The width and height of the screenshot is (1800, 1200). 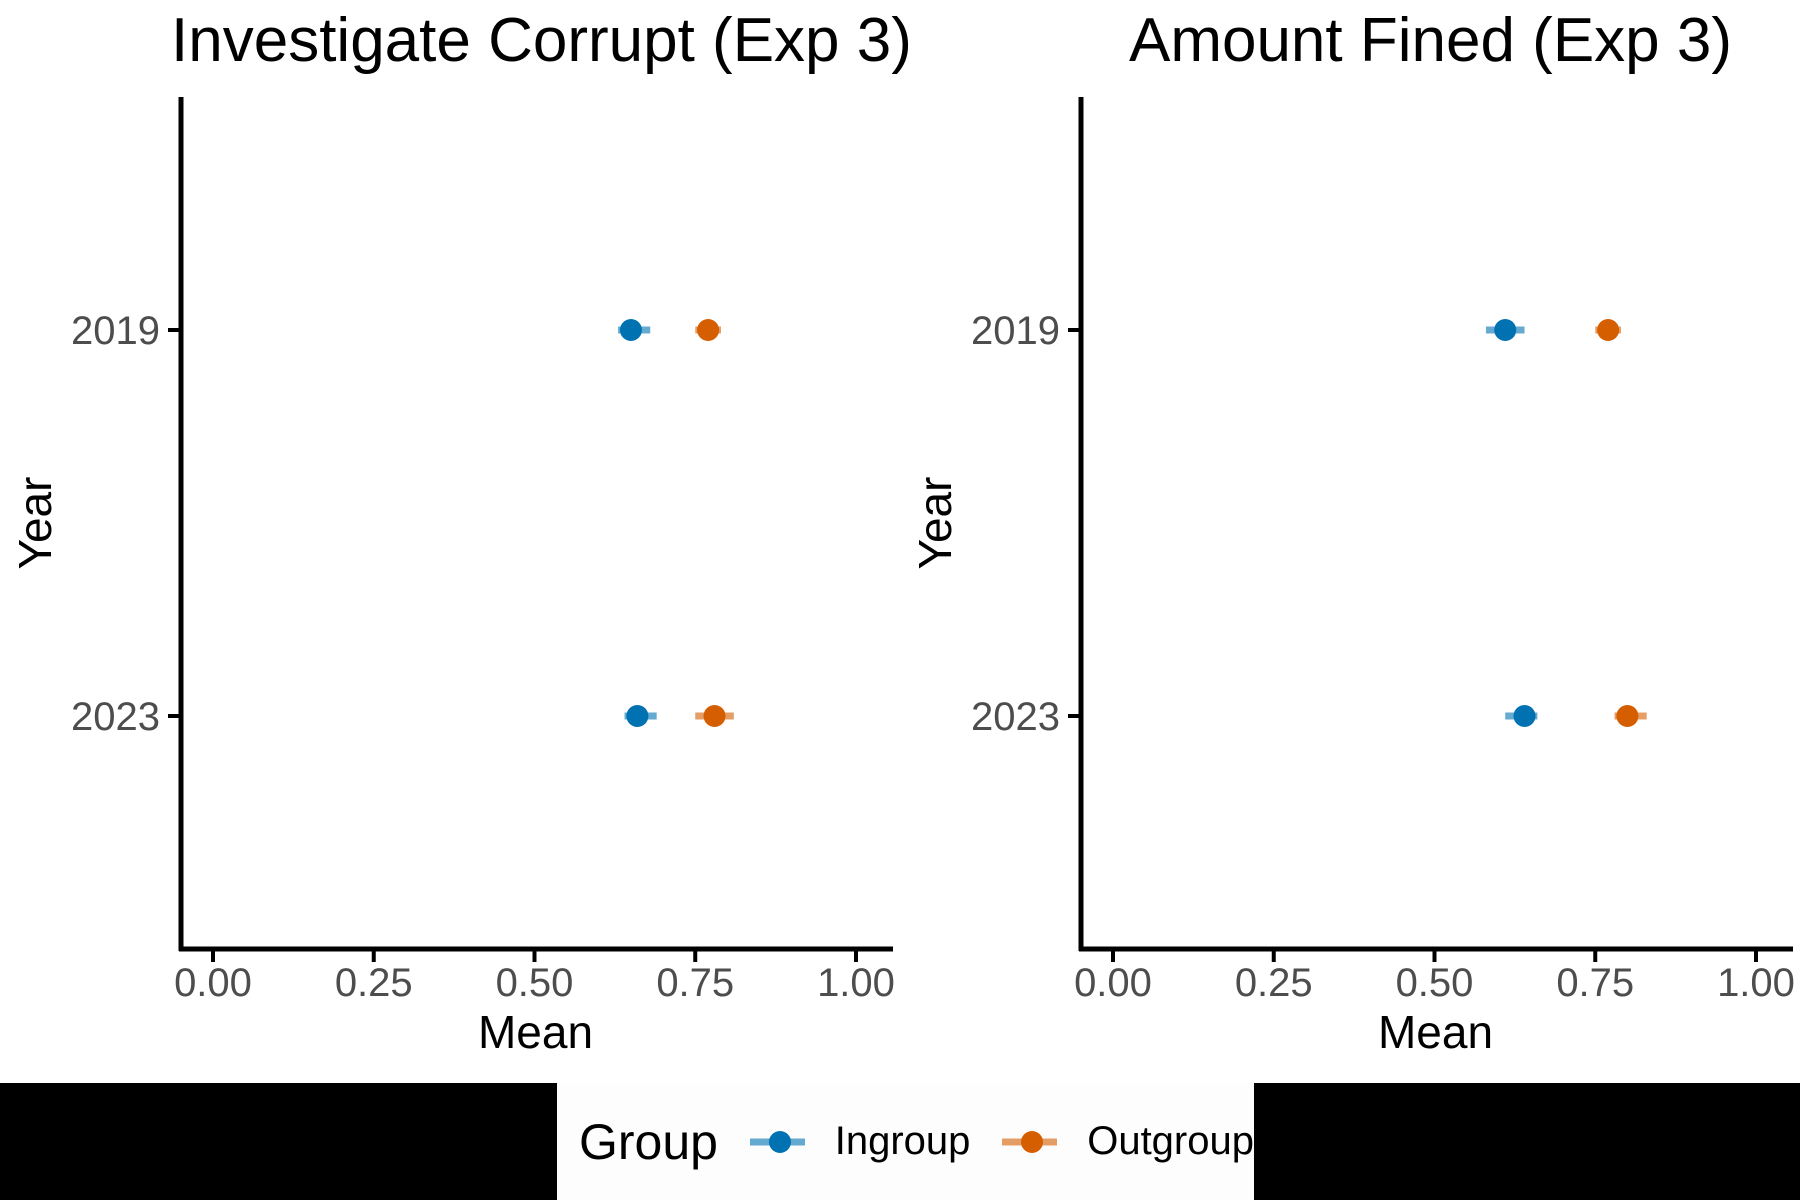 What do you see at coordinates (35, 523) in the screenshot?
I see `left-y-axis-title: Year` at bounding box center [35, 523].